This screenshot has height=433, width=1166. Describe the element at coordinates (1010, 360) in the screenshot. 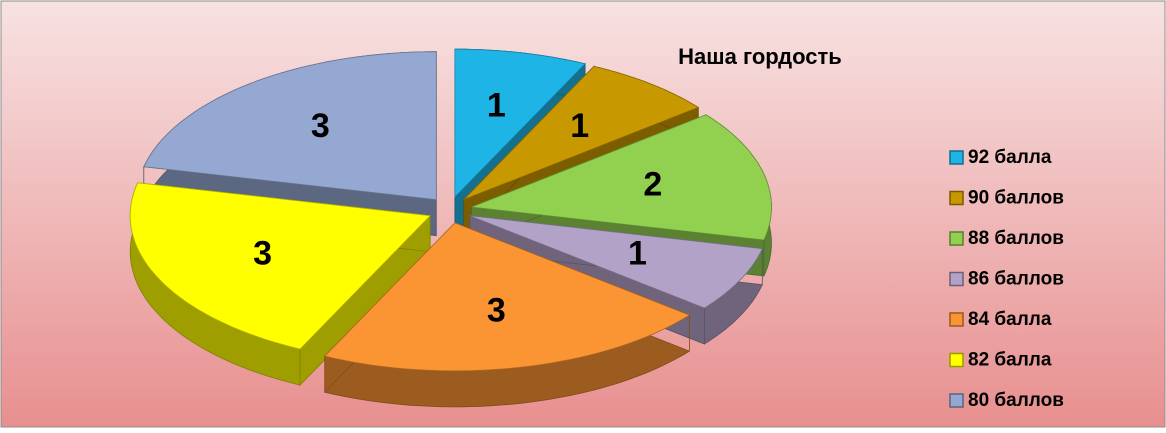

I see `legend-label: 82 балла` at that location.